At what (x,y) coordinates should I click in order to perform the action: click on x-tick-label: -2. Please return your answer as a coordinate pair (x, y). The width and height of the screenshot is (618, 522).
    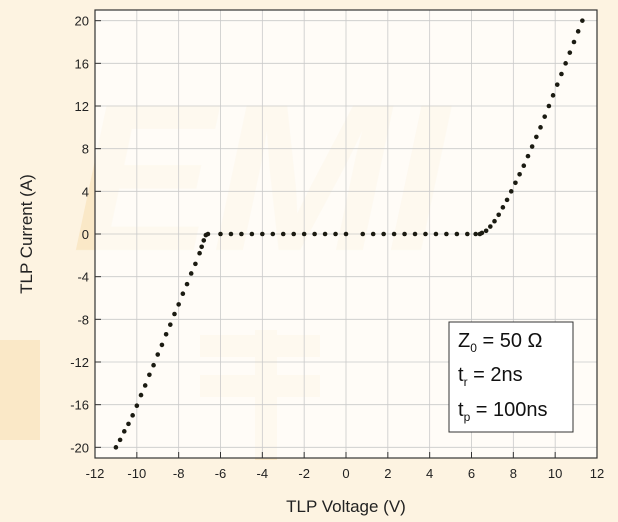
    Looking at the image, I should click on (304, 473).